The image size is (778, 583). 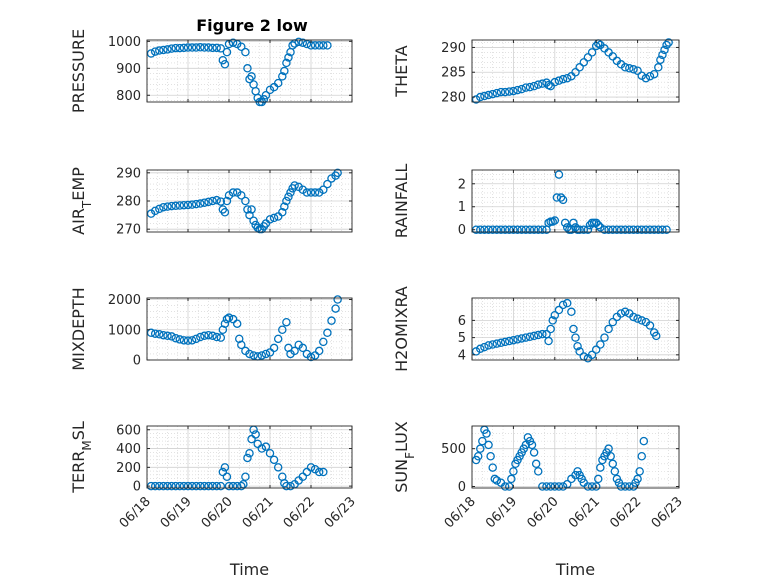 I want to click on y-axis-label: AIRTEMP, so click(x=81, y=201).